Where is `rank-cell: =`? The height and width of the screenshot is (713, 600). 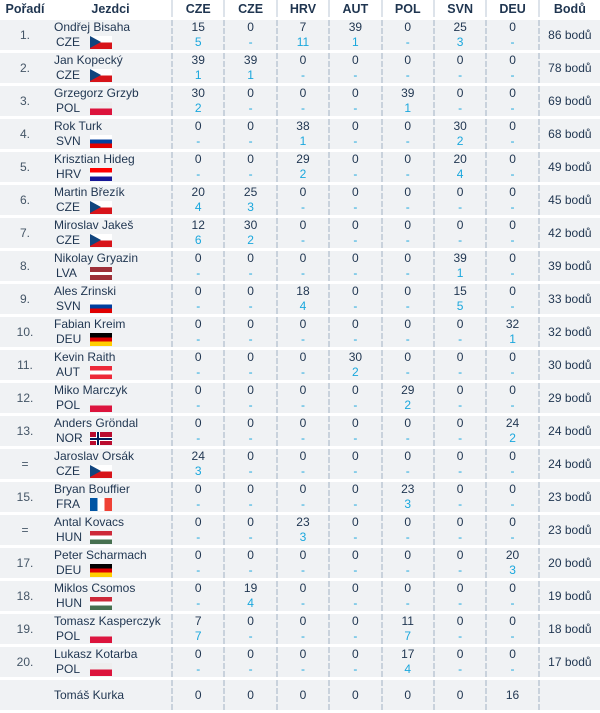
rank-cell: = is located at coordinates (25, 464).